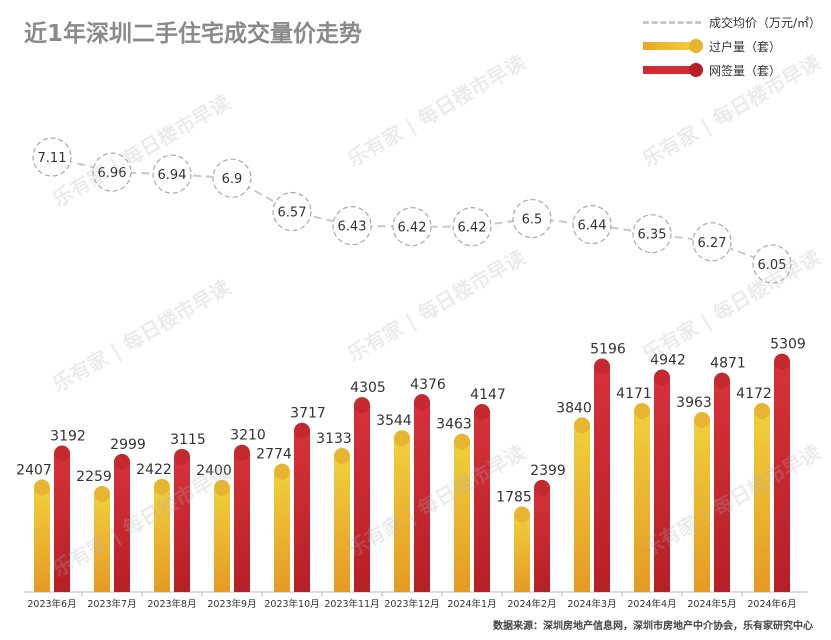  Describe the element at coordinates (744, 46) in the screenshot. I see `legend-label-transfer: 过户量（套）` at that location.